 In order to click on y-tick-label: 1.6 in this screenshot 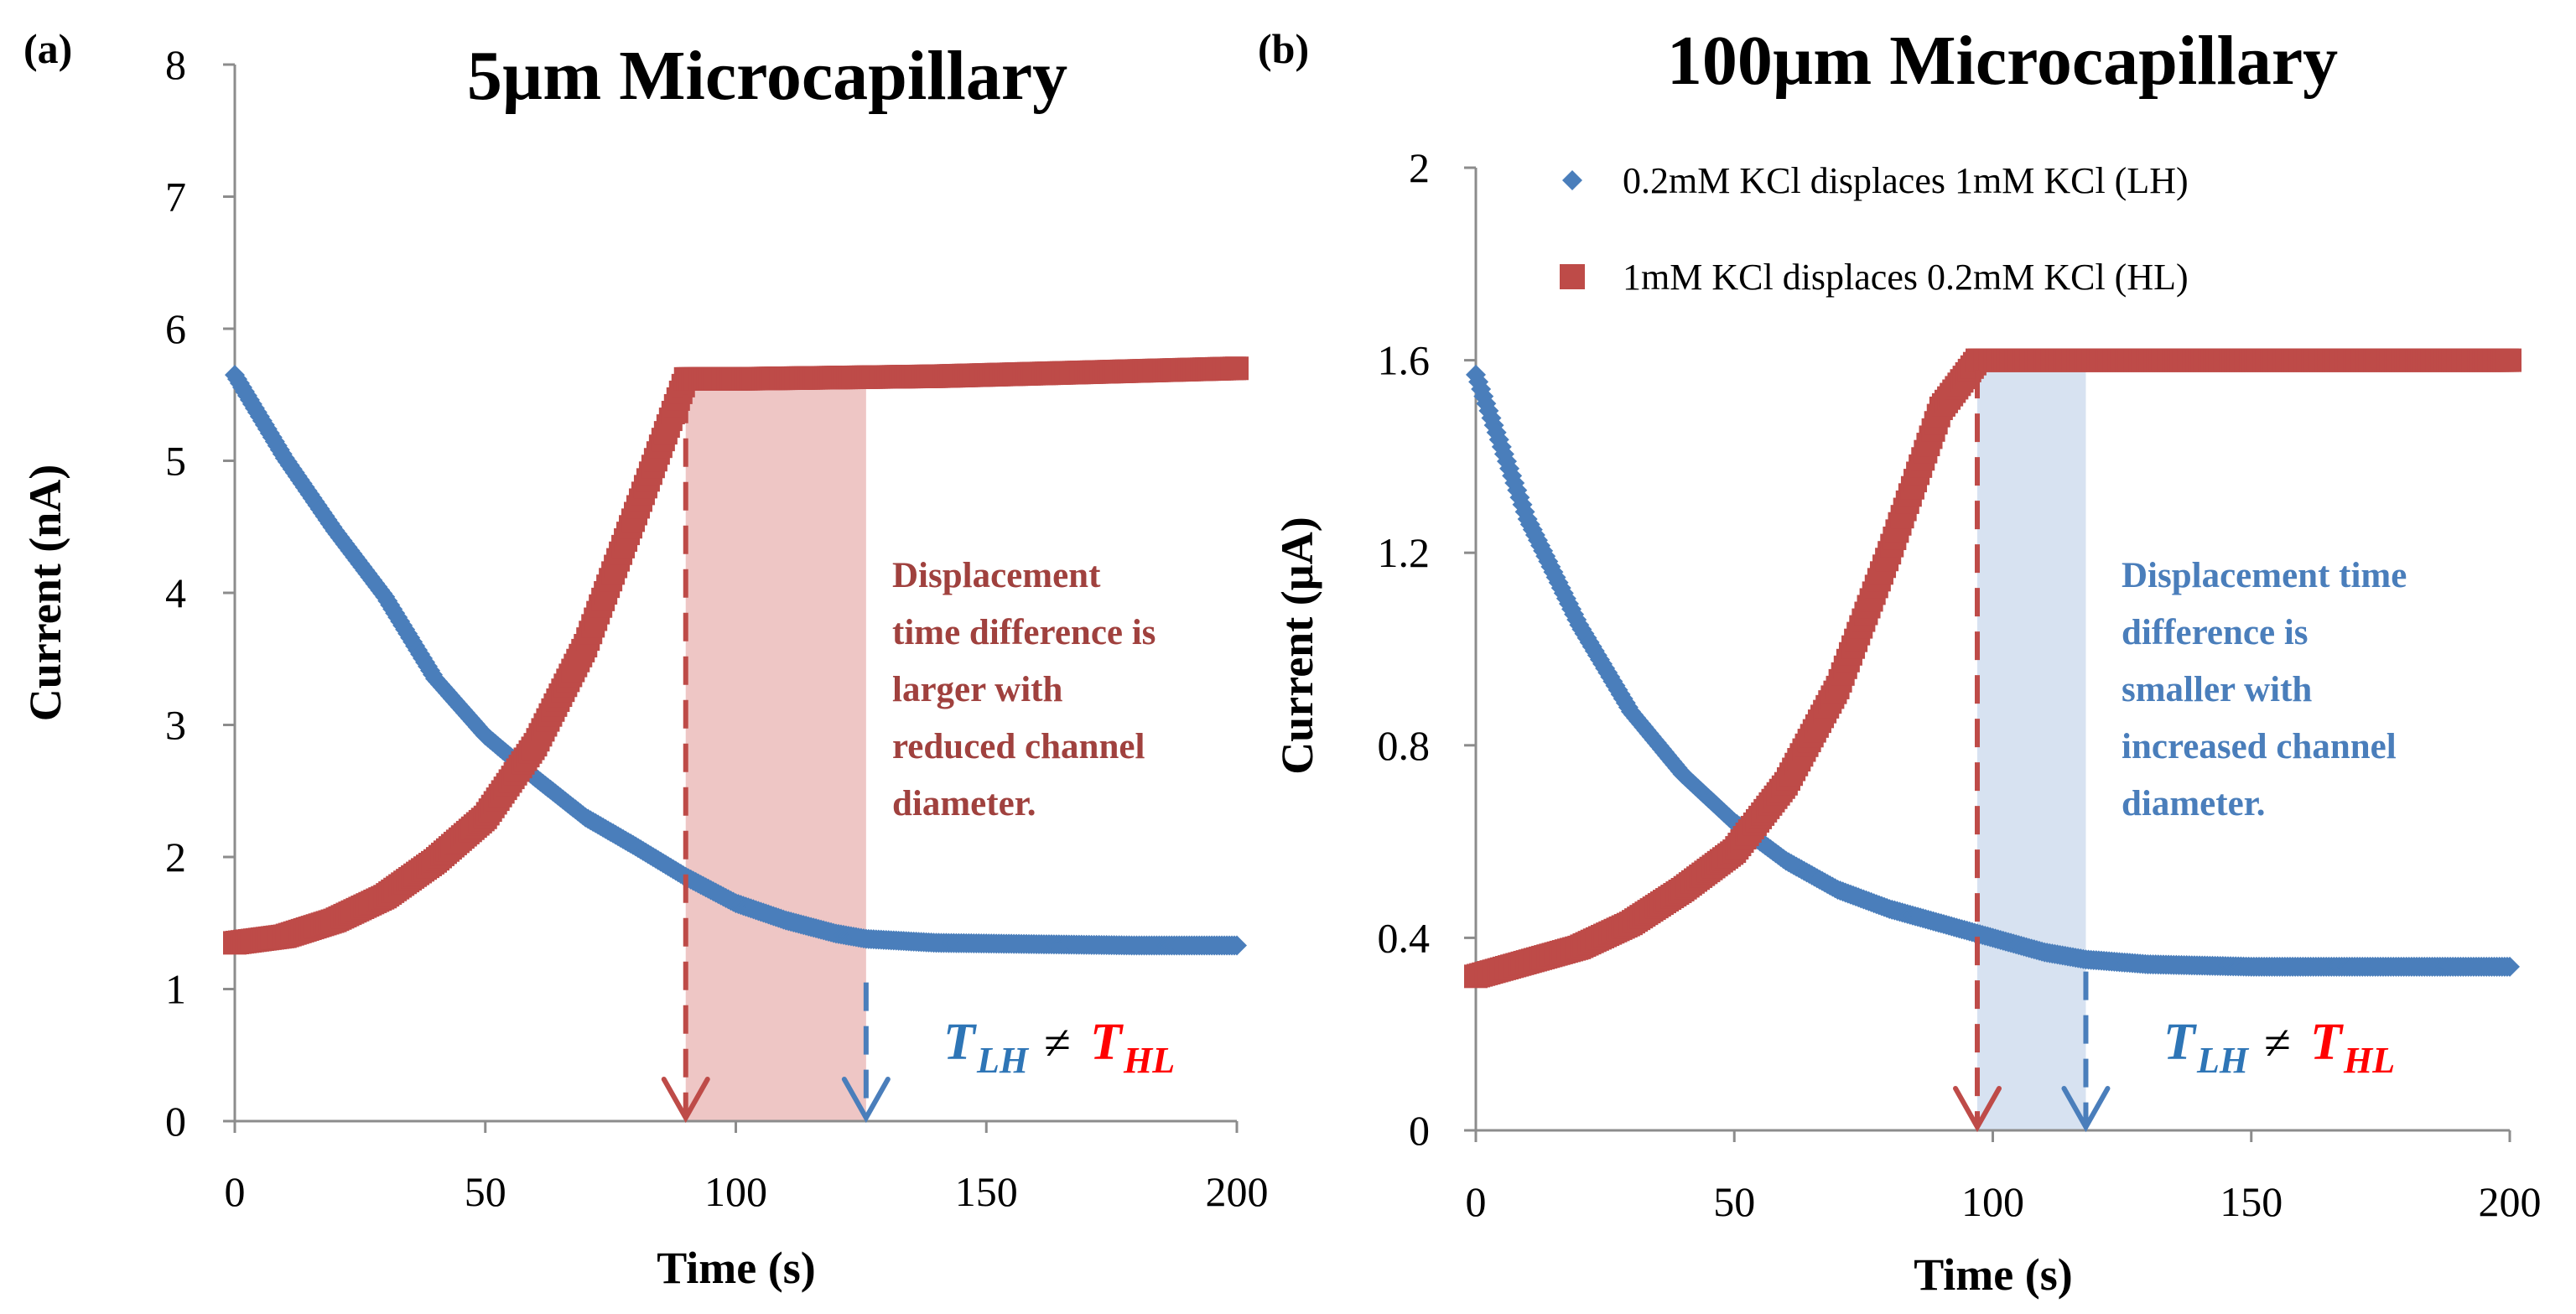, I will do `click(1404, 360)`.